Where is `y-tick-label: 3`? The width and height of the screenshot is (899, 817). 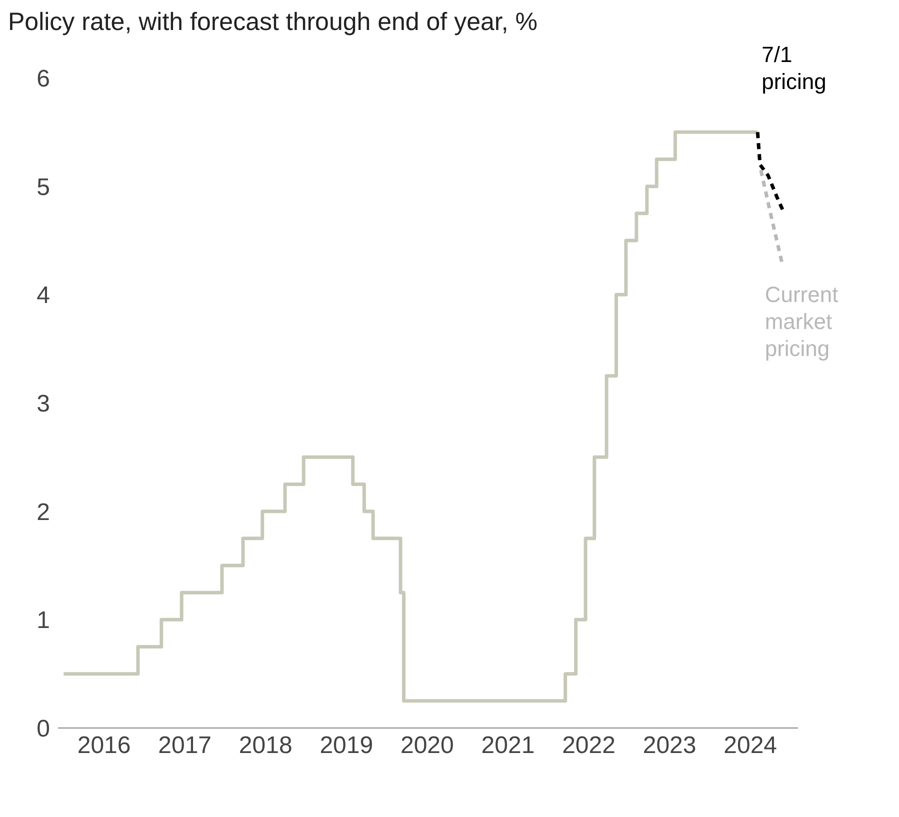
y-tick-label: 3 is located at coordinates (43, 404).